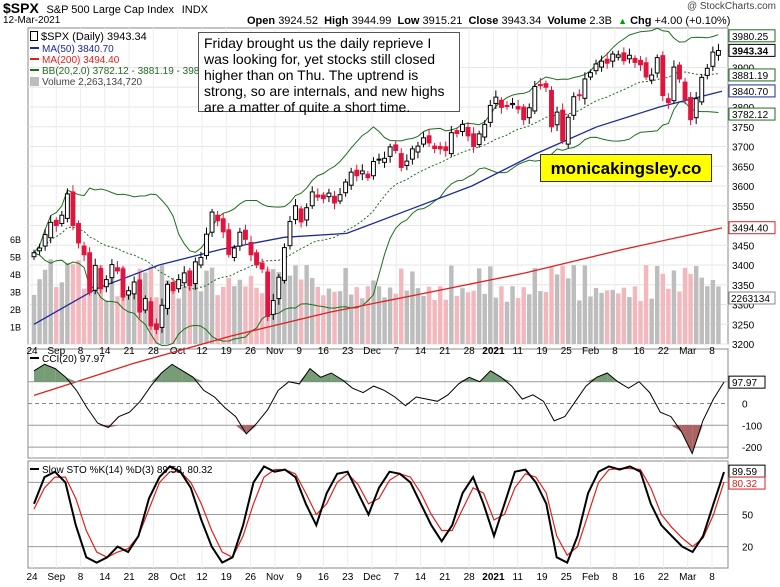 The image size is (780, 587). Describe the element at coordinates (750, 76) in the screenshot. I see `price-tag-label: 3881.19` at that location.